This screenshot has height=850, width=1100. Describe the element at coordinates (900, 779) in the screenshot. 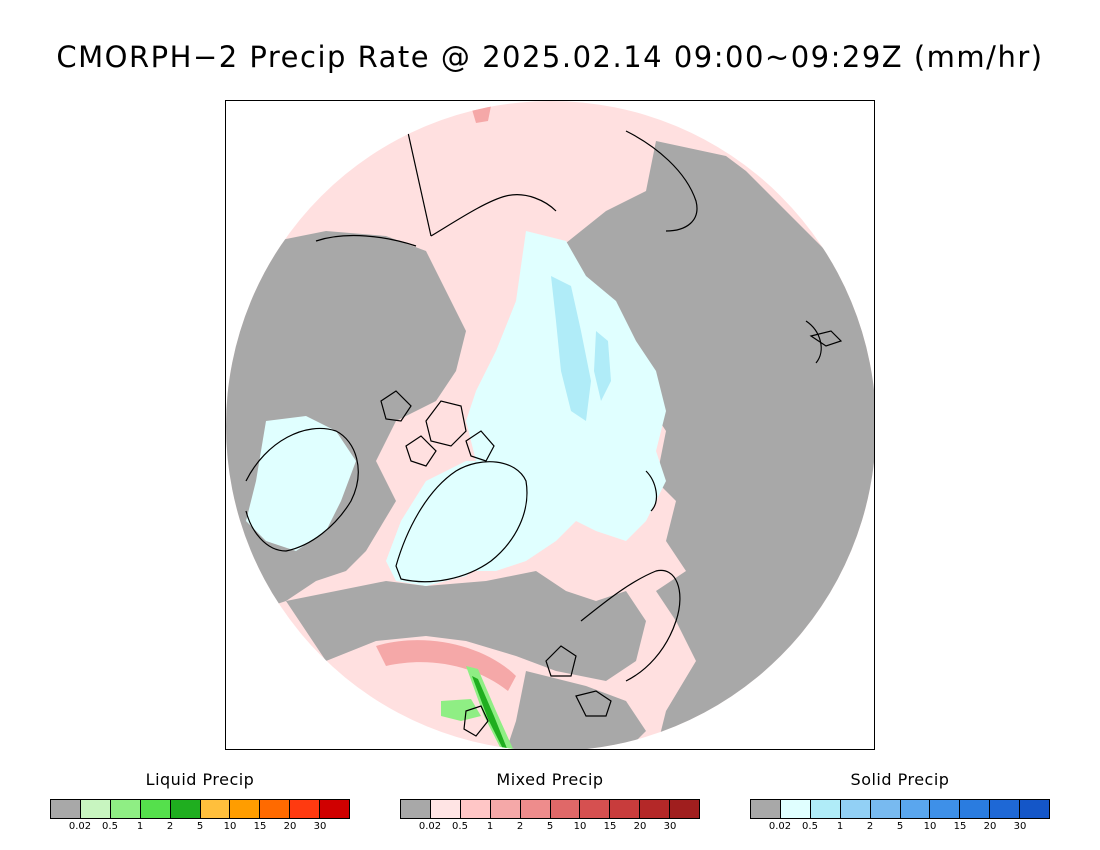

I see `legend-title: Solid Precip` at that location.